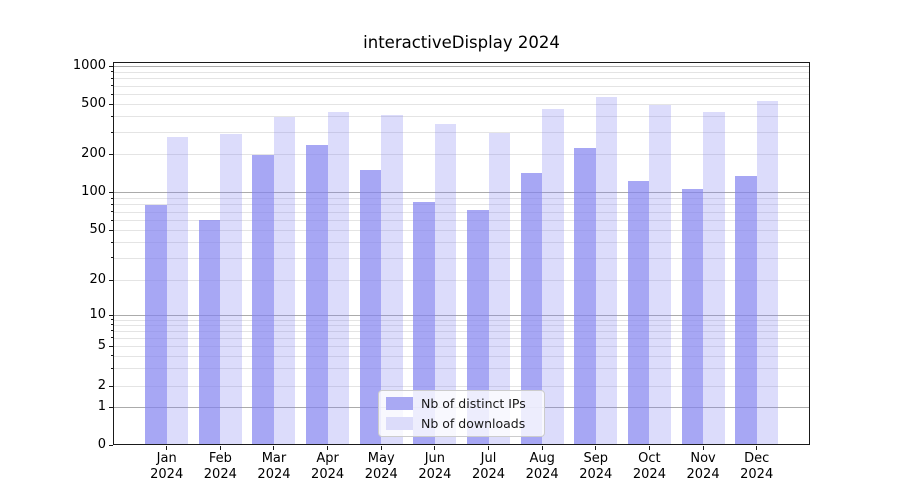 The height and width of the screenshot is (500, 900). Describe the element at coordinates (101, 444) in the screenshot. I see `y-tick-label: 0` at that location.